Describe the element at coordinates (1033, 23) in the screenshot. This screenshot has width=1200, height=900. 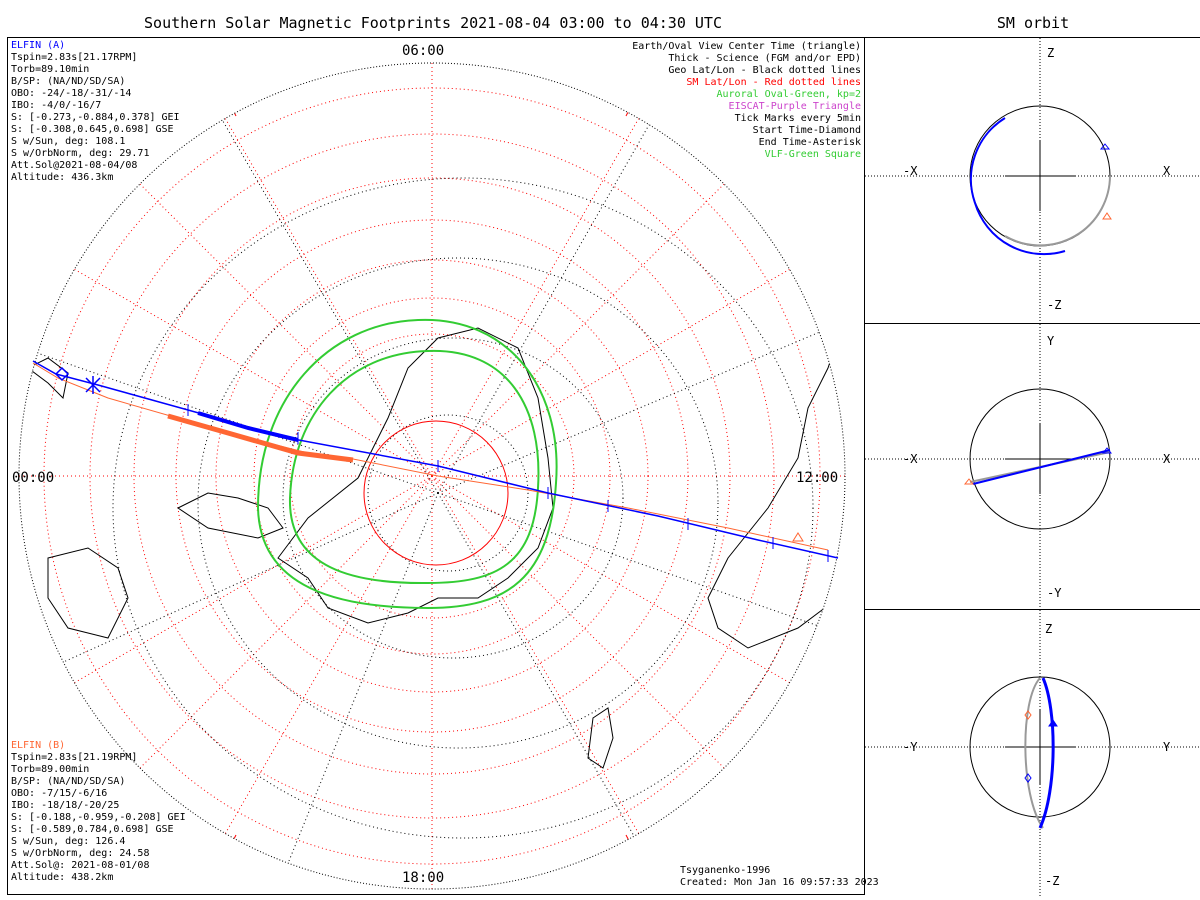
I see `sm-orbit-title: SM orbit` at that location.